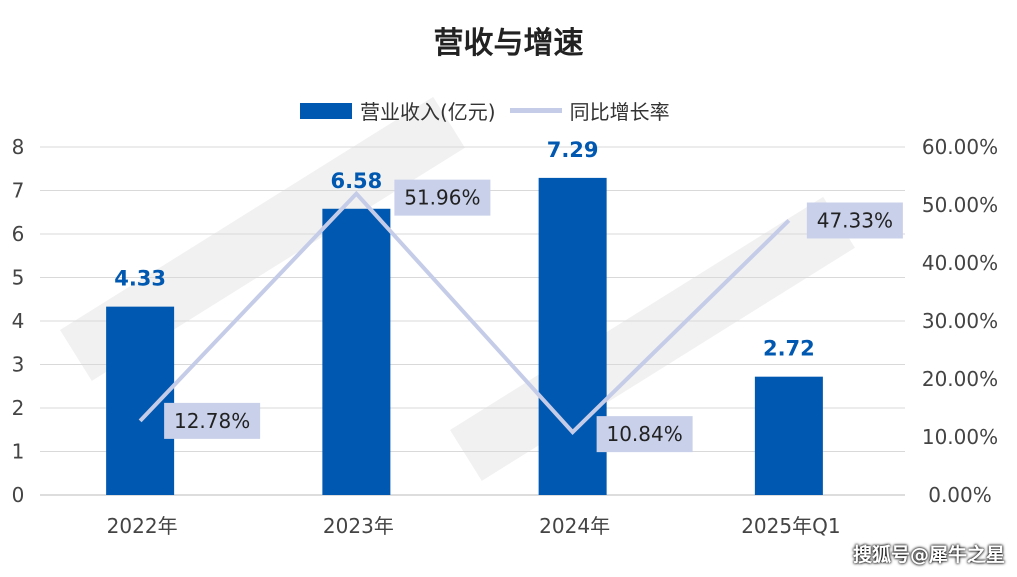  Describe the element at coordinates (960, 321) in the screenshot. I see `right-tick-label: 30.00%` at that location.